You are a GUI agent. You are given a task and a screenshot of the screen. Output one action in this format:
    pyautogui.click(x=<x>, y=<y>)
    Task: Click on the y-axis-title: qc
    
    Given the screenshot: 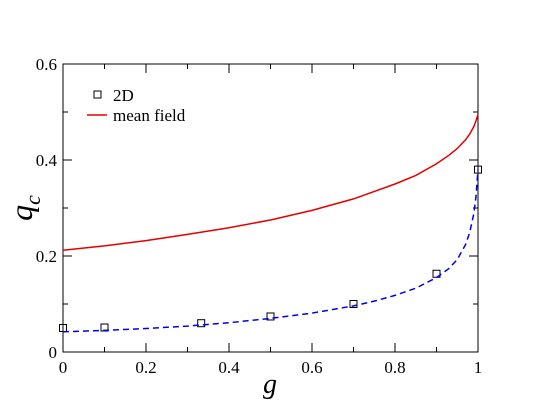 What is the action you would take?
    pyautogui.click(x=24, y=208)
    